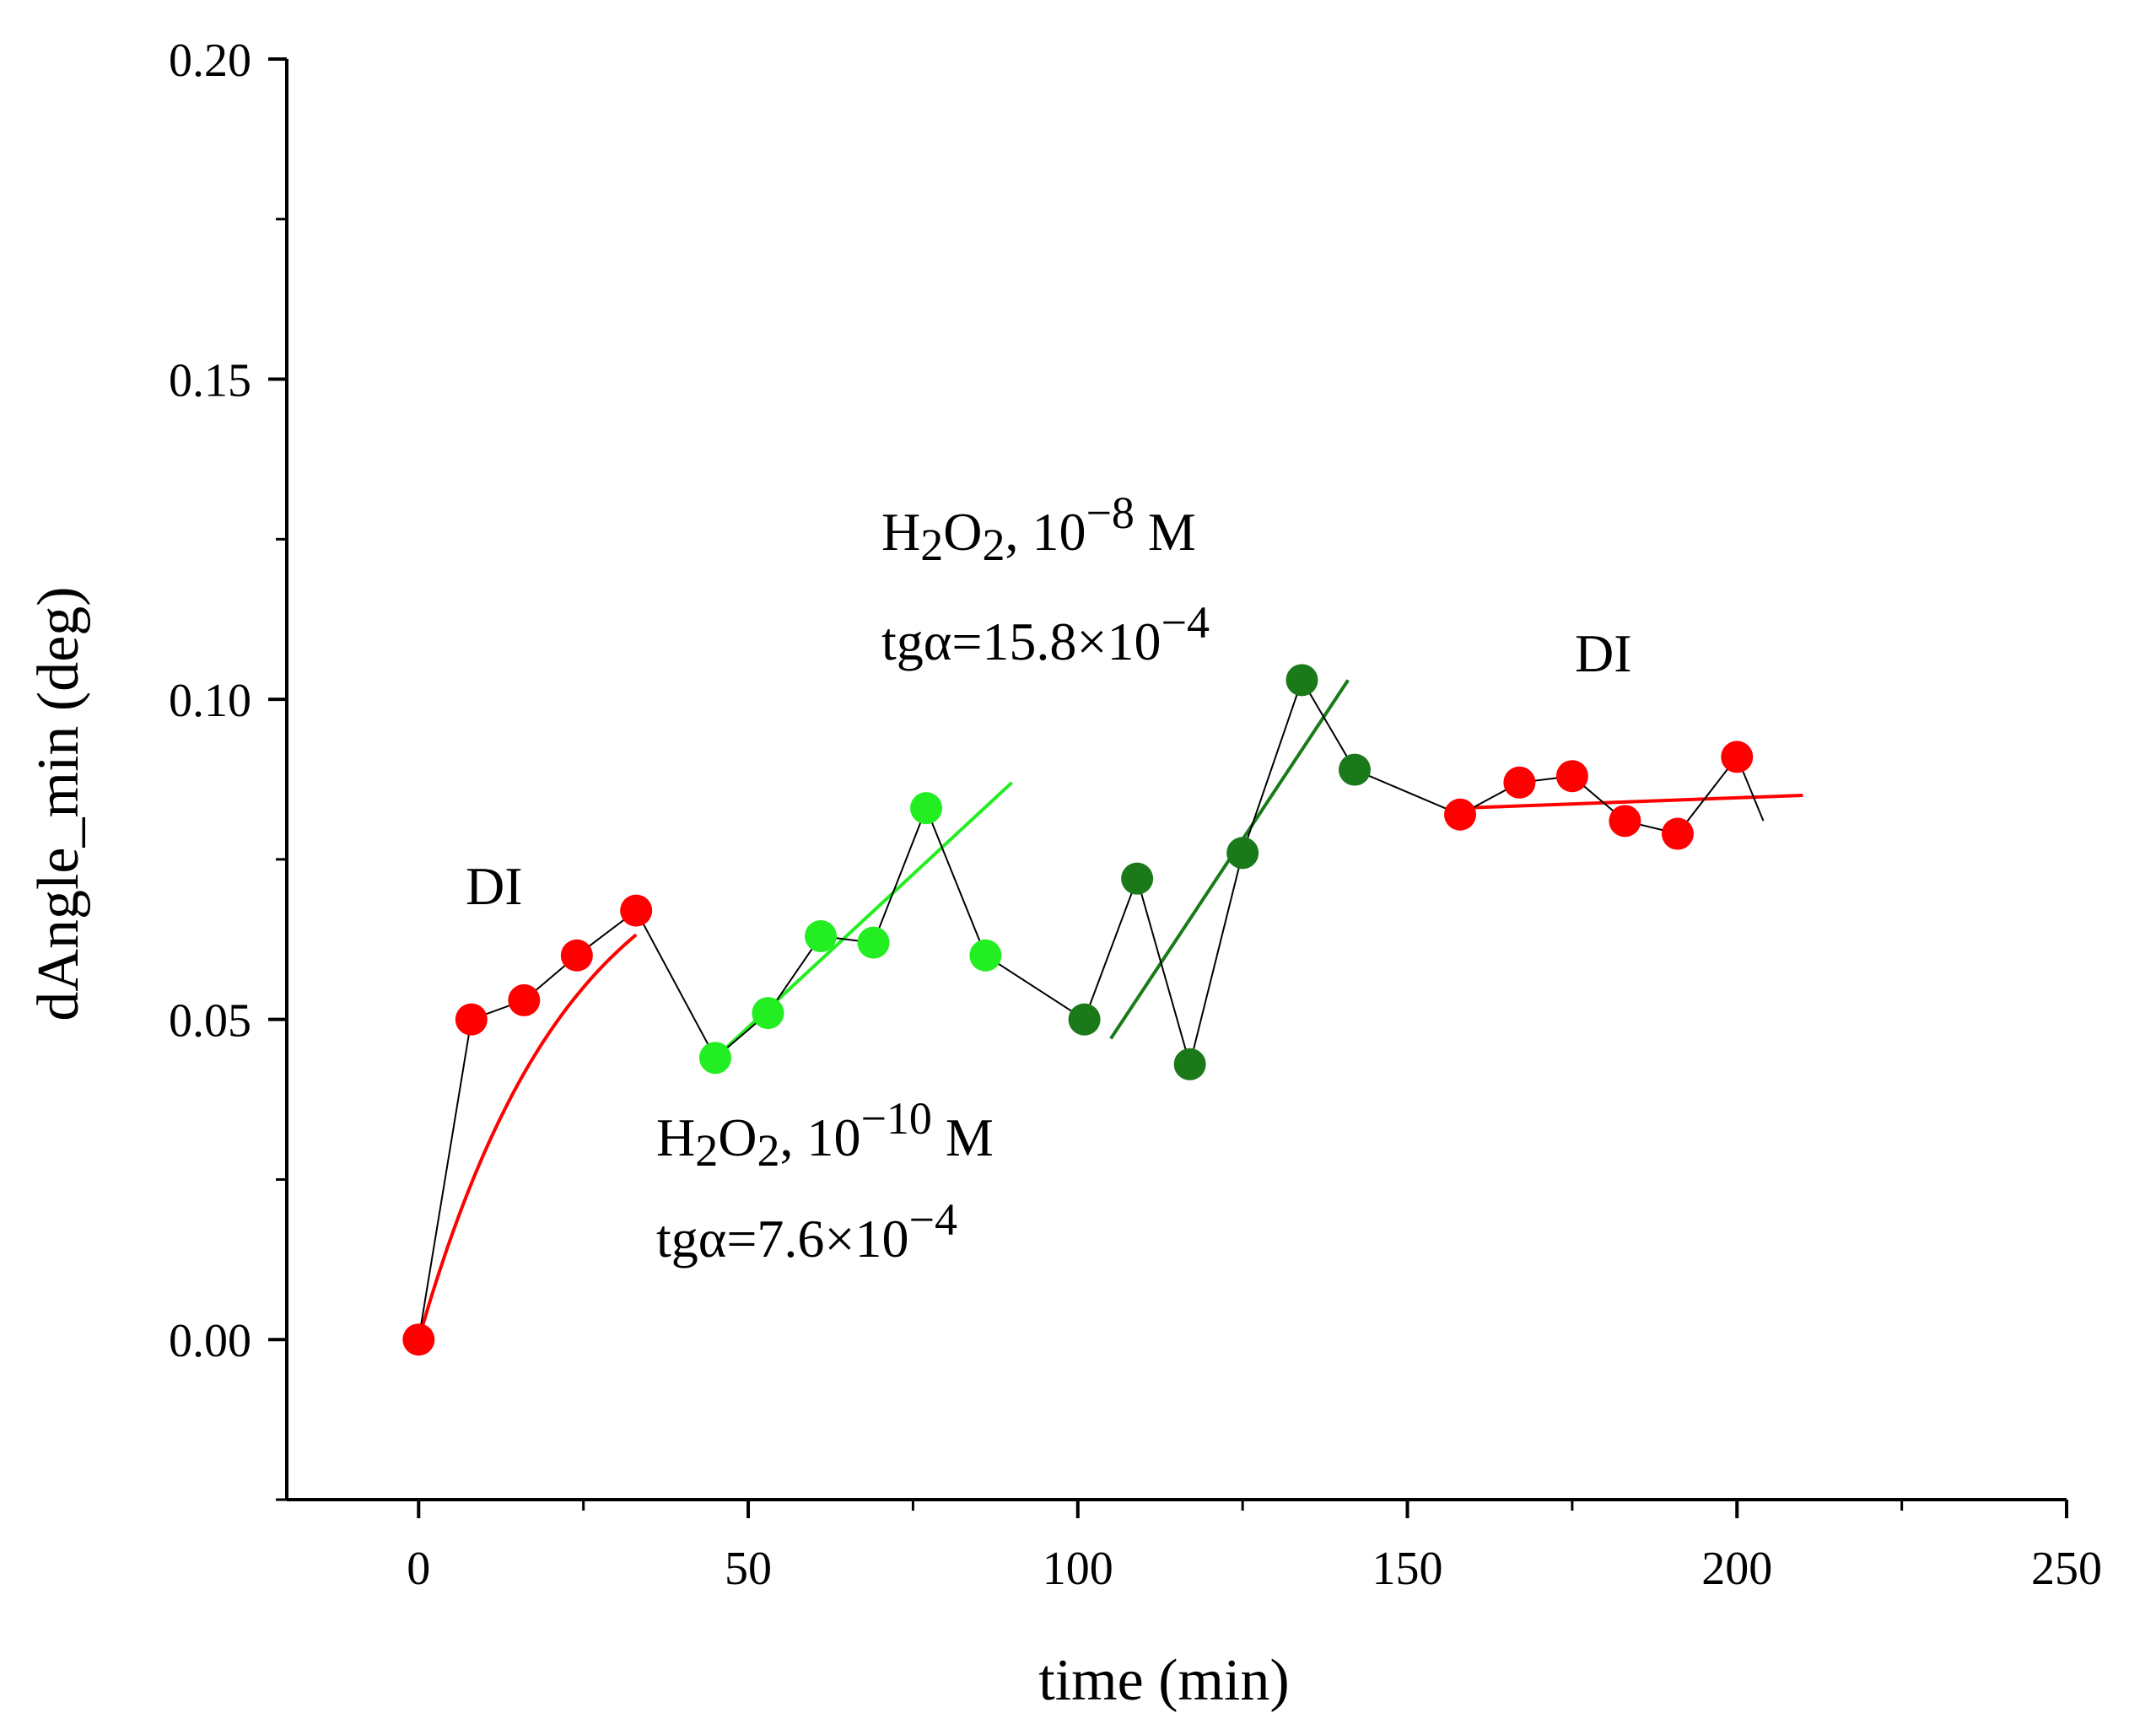  I want to click on y-axis-title: dAngle_min (deg), so click(58, 803).